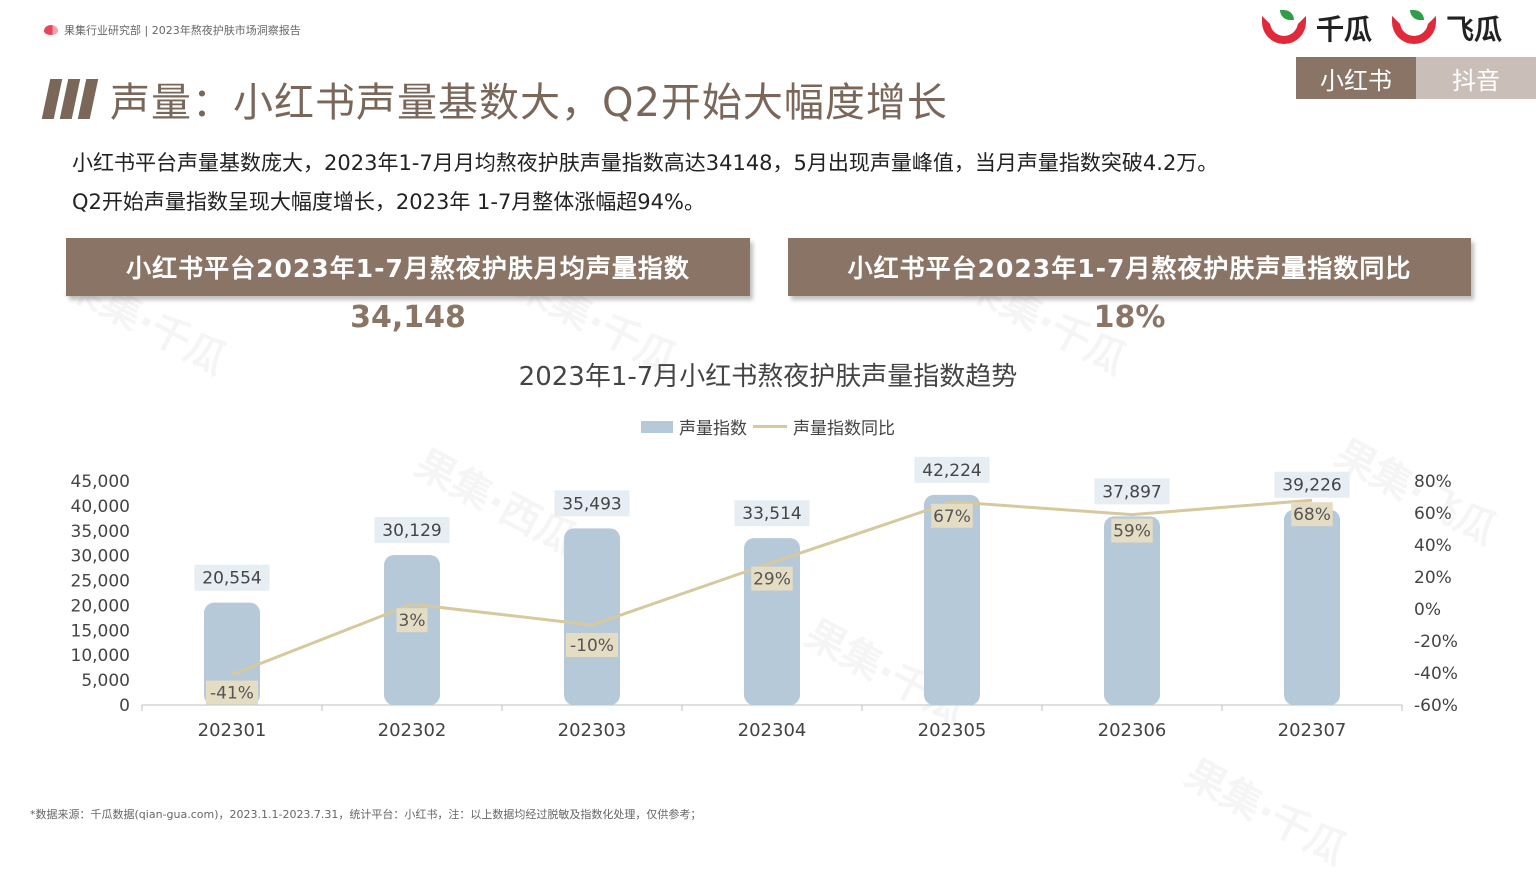 The height and width of the screenshot is (876, 1536). Describe the element at coordinates (1129, 267) in the screenshot. I see `kpi-banner-yoy: 小红书平台2023年1-7月熬夜护肤声量指数同比` at that location.